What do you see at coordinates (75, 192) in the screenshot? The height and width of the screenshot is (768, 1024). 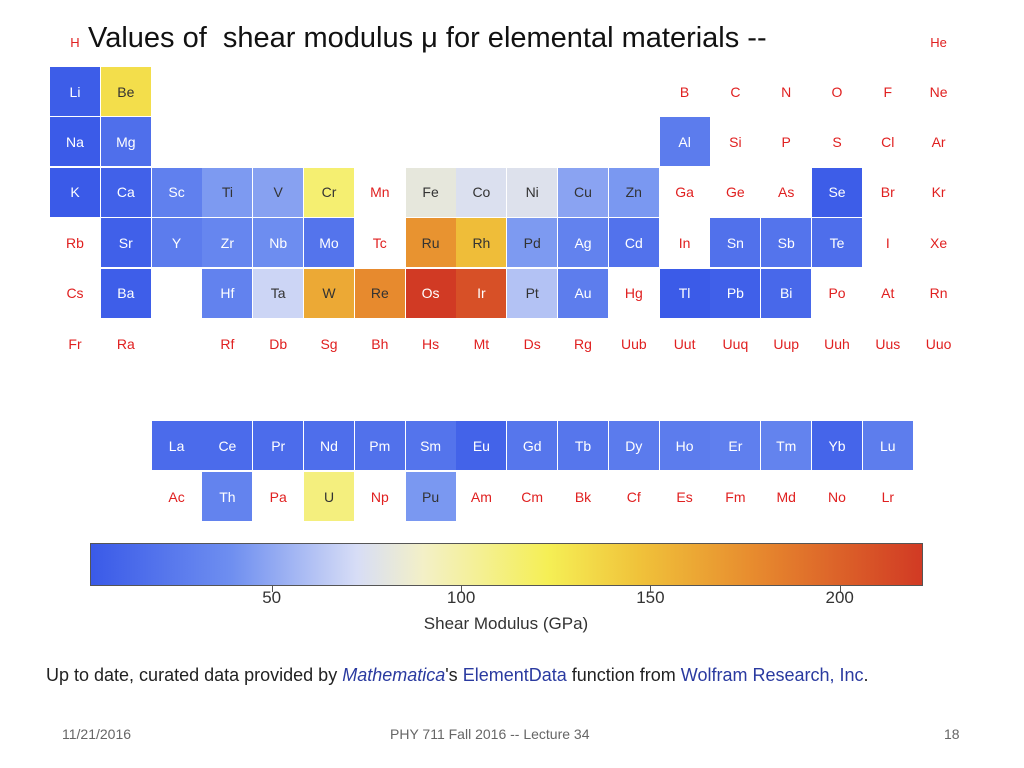 I see `element-cell-k: K` at bounding box center [75, 192].